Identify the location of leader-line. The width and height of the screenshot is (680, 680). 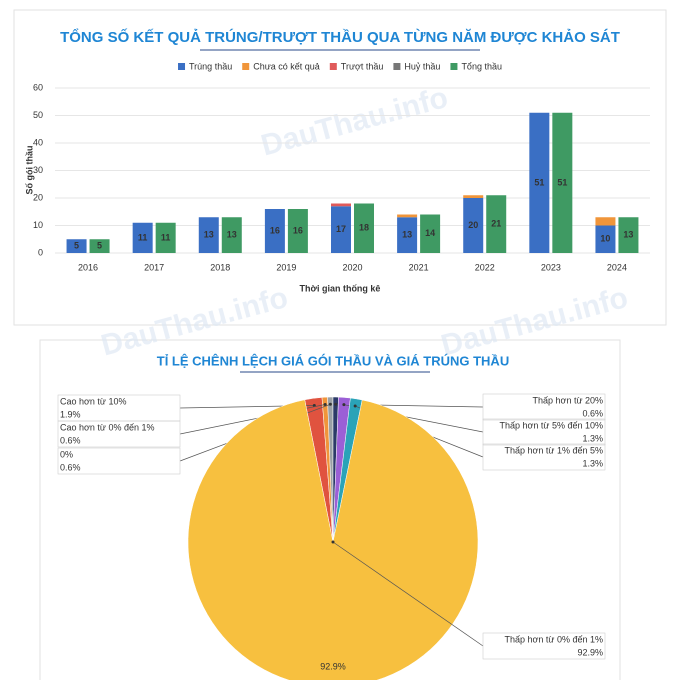
(408, 594).